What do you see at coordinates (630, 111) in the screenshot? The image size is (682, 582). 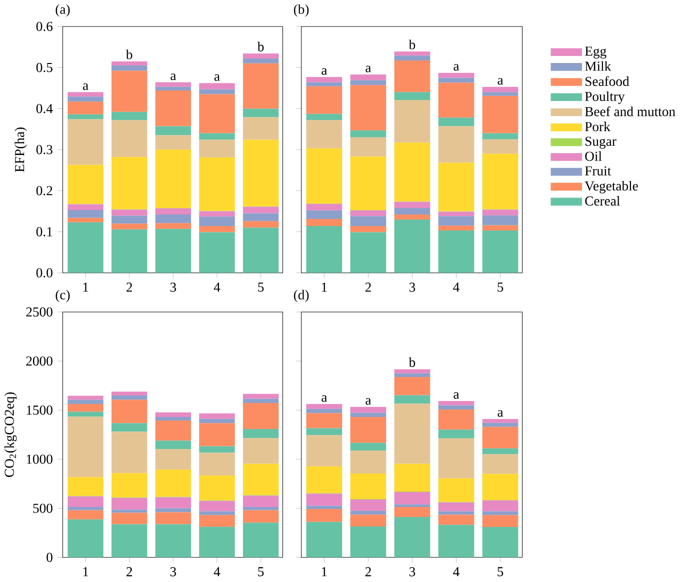 I see `legend-label: Beef and mutton` at bounding box center [630, 111].